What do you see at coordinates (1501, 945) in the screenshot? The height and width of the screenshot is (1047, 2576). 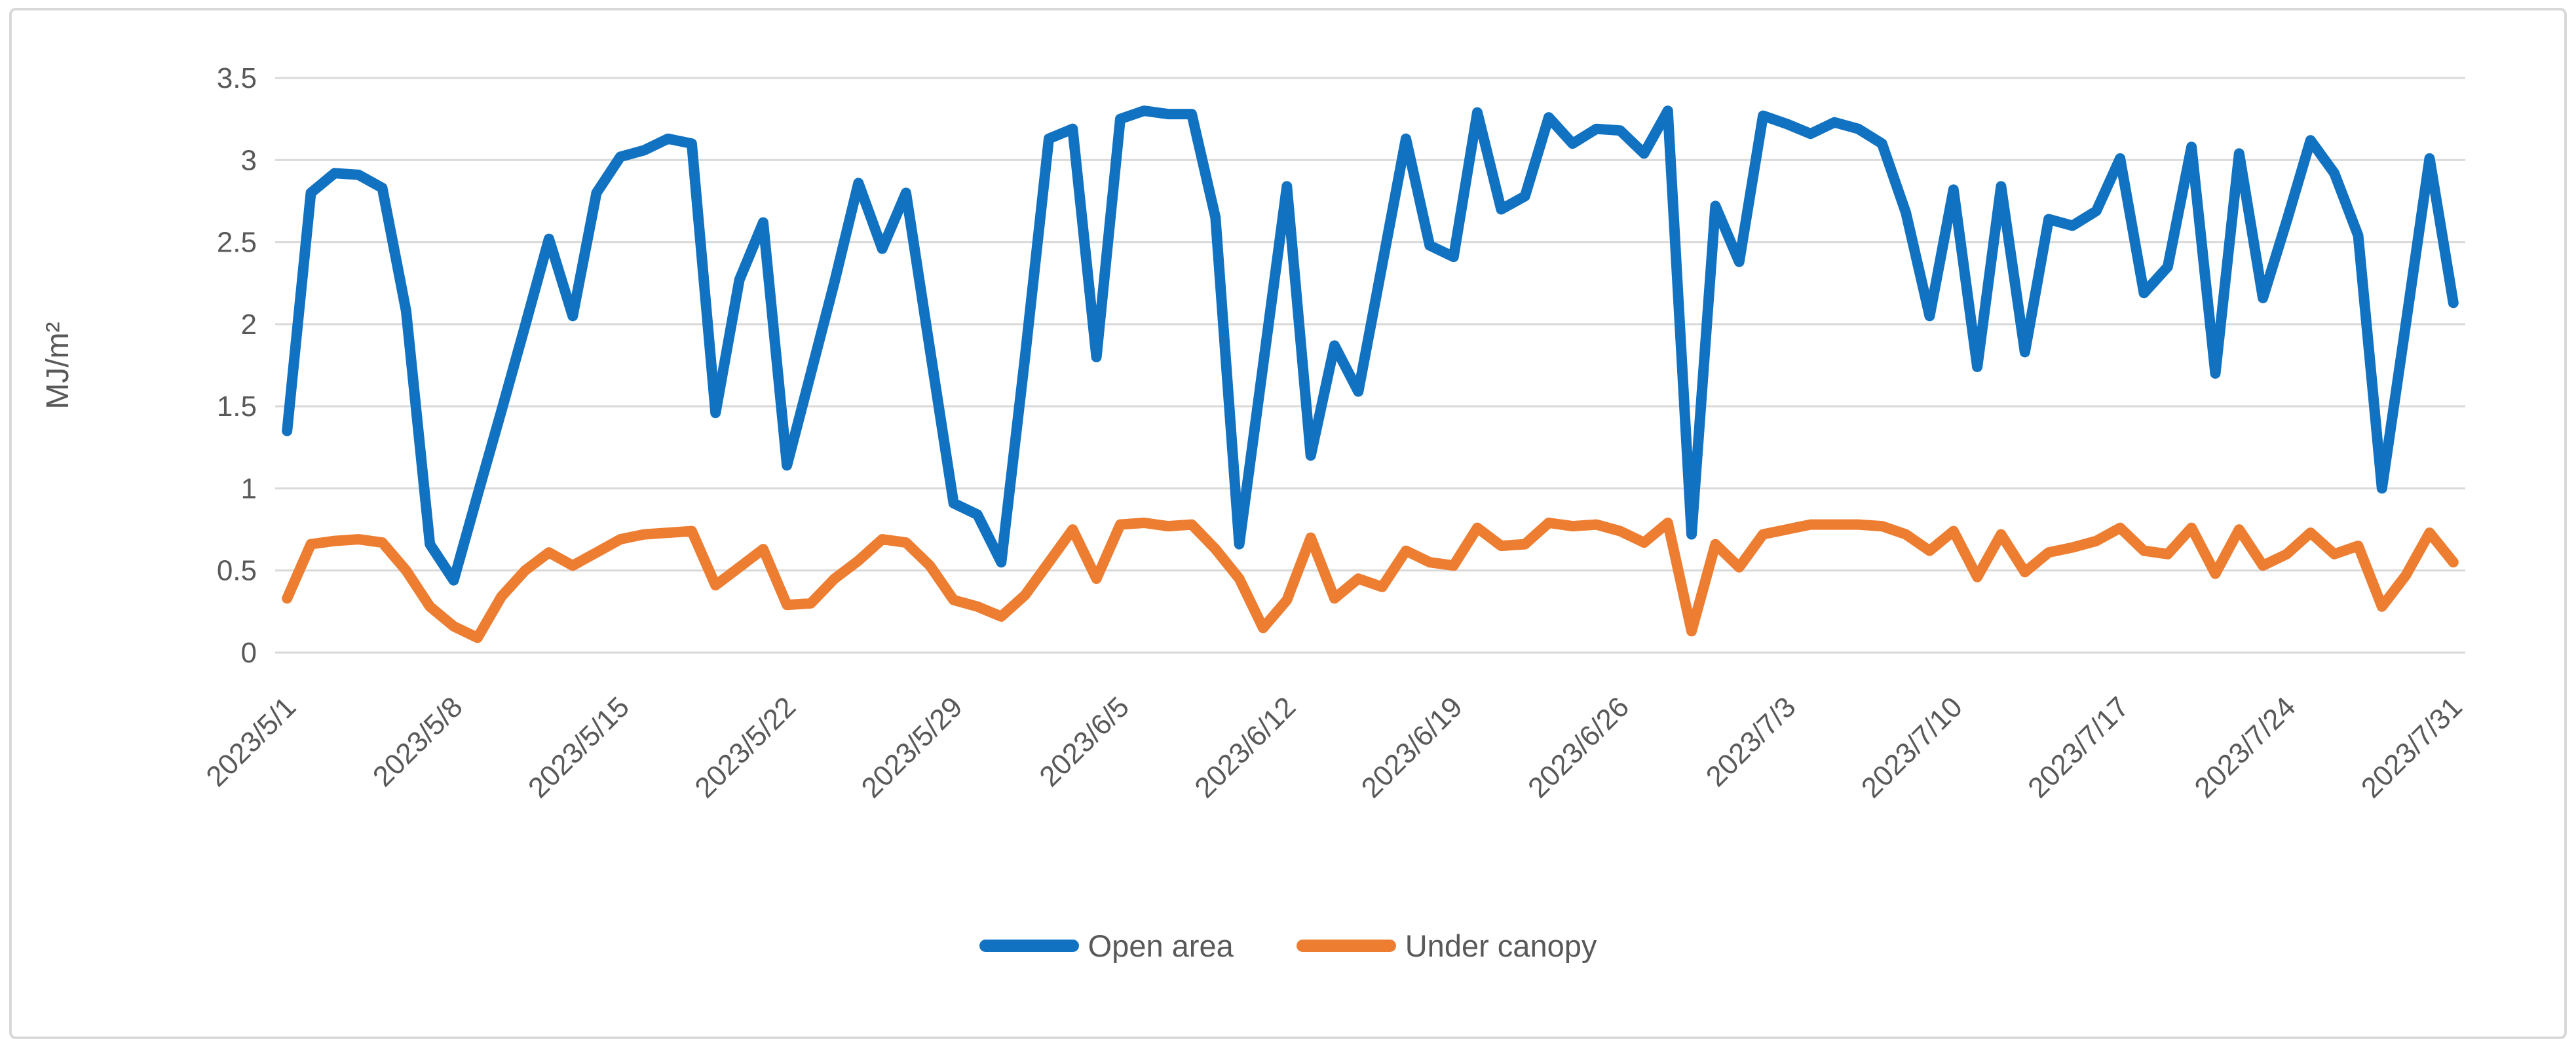 I see `legend-label-under-canopy: Under canopy` at bounding box center [1501, 945].